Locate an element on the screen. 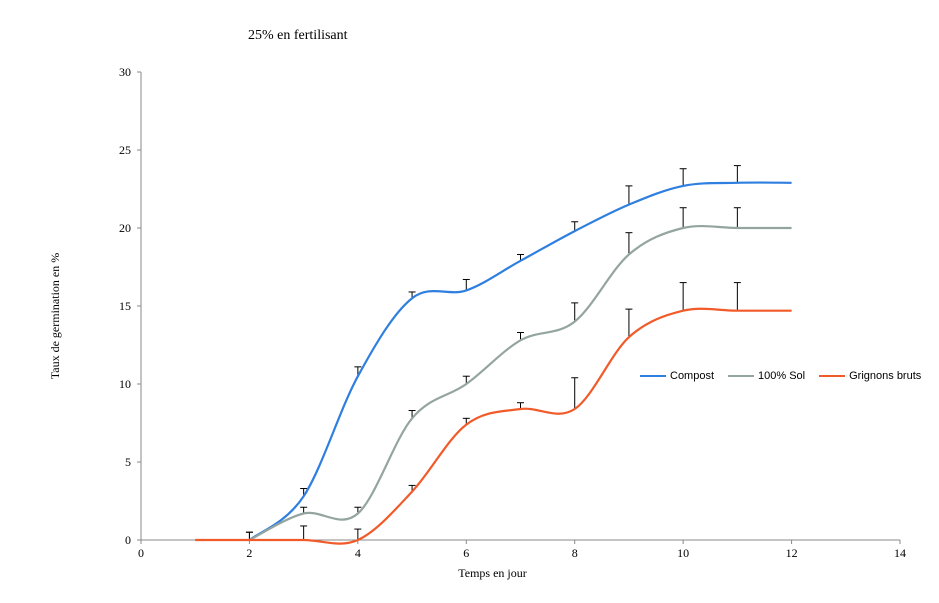  legend-label-sol: 100% Sol is located at coordinates (782, 376).